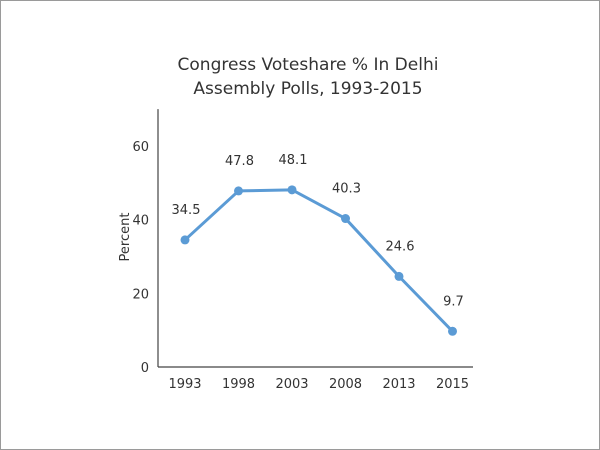 The height and width of the screenshot is (450, 600). What do you see at coordinates (239, 161) in the screenshot?
I see `data-label: 47.8` at bounding box center [239, 161].